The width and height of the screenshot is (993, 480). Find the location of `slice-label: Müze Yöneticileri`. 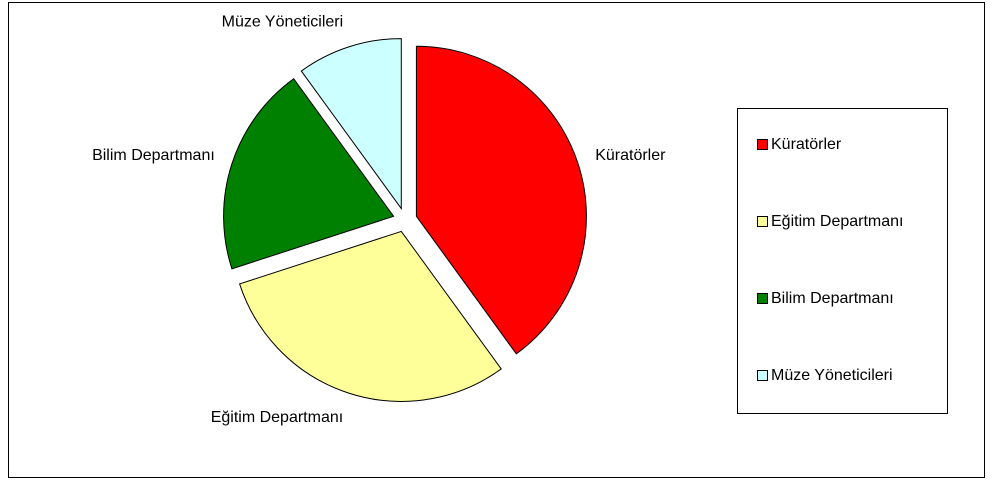

slice-label: Müze Yöneticileri is located at coordinates (283, 21).